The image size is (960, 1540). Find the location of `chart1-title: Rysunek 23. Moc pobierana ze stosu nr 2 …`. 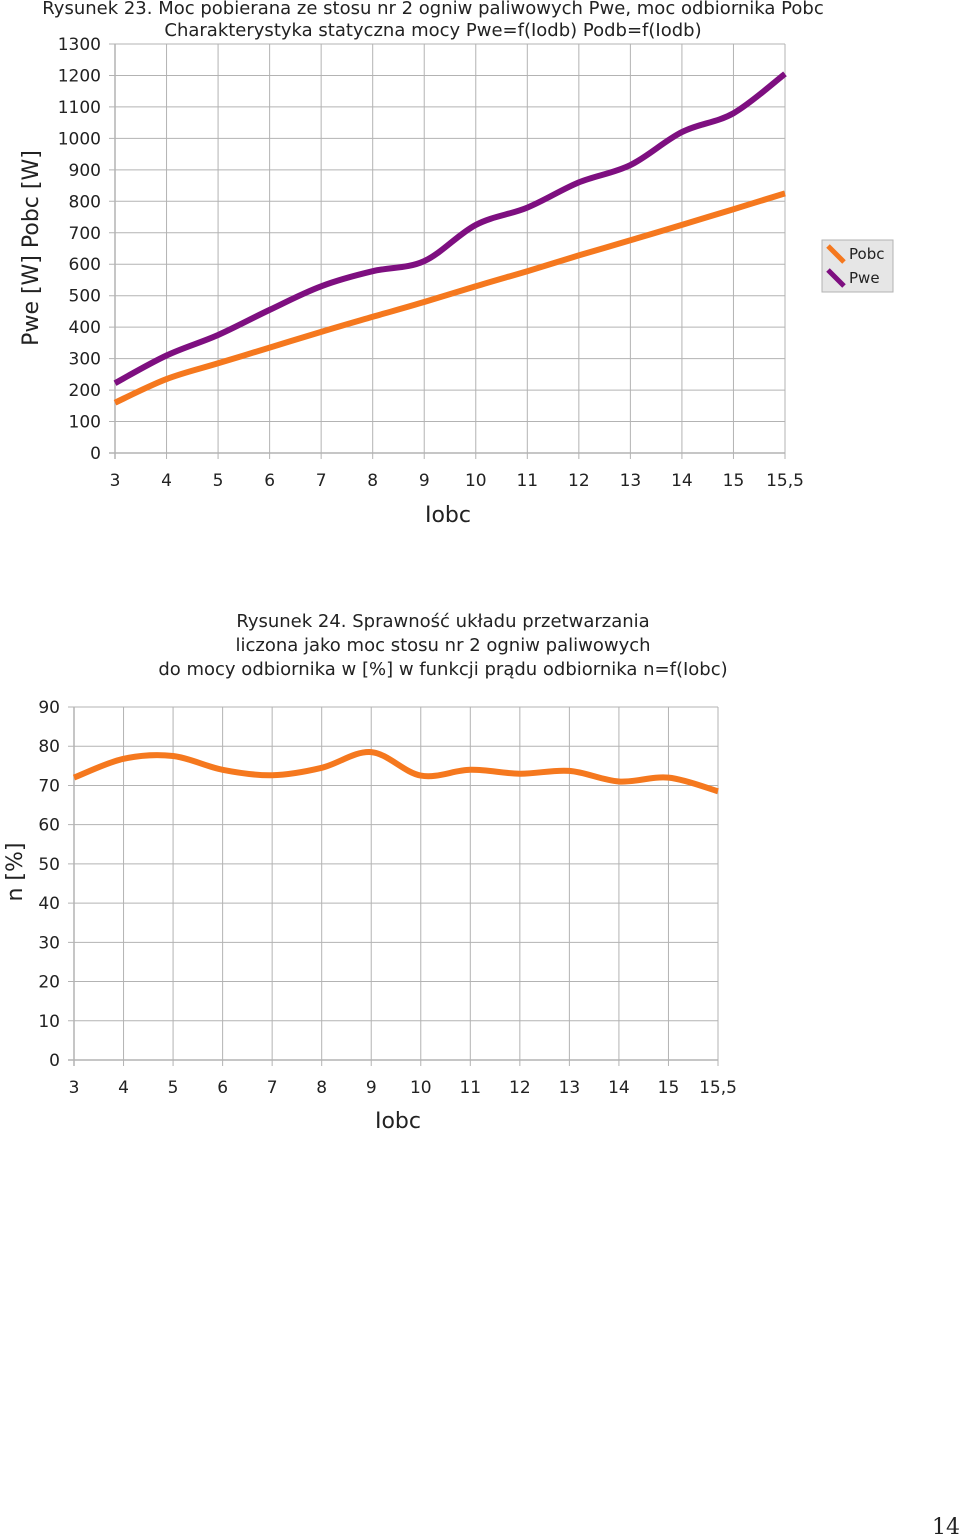

chart1-title: Rysunek 23. Moc pobierana ze stosu nr 2 … is located at coordinates (432, 20).